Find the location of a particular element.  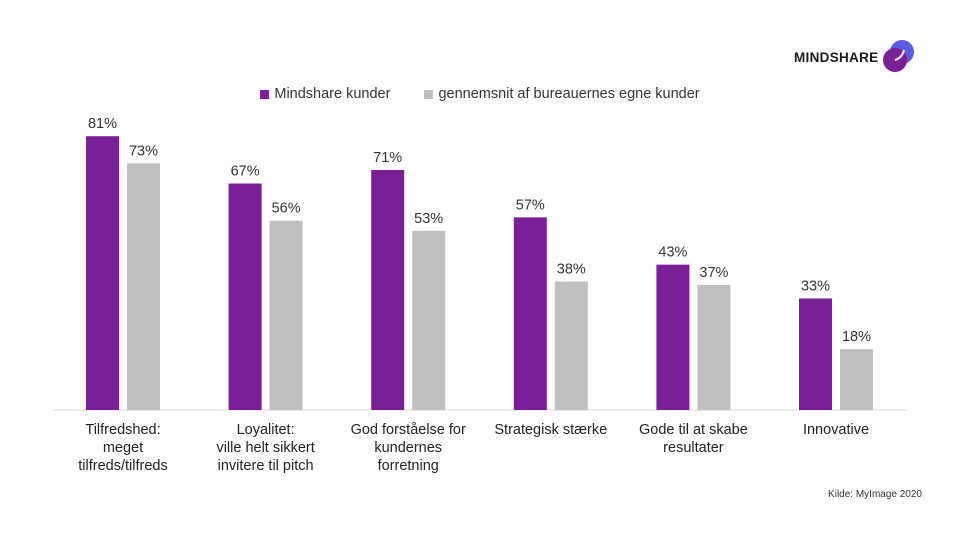

category-label-3: Strategisk stærke is located at coordinates (550, 430).